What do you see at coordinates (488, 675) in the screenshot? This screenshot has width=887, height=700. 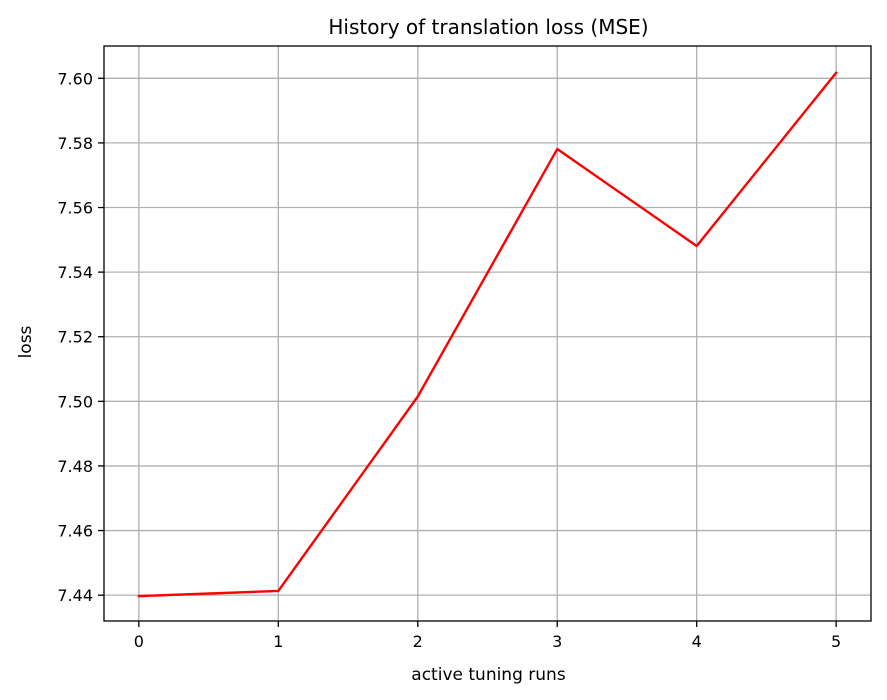 I see `x-axis-label: active tuning runs` at bounding box center [488, 675].